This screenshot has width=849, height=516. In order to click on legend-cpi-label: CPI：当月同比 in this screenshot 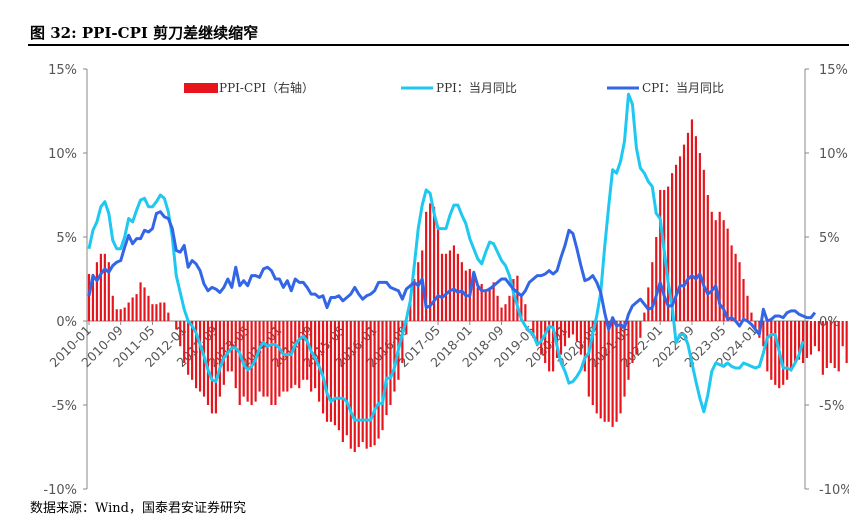, I will do `click(683, 88)`.